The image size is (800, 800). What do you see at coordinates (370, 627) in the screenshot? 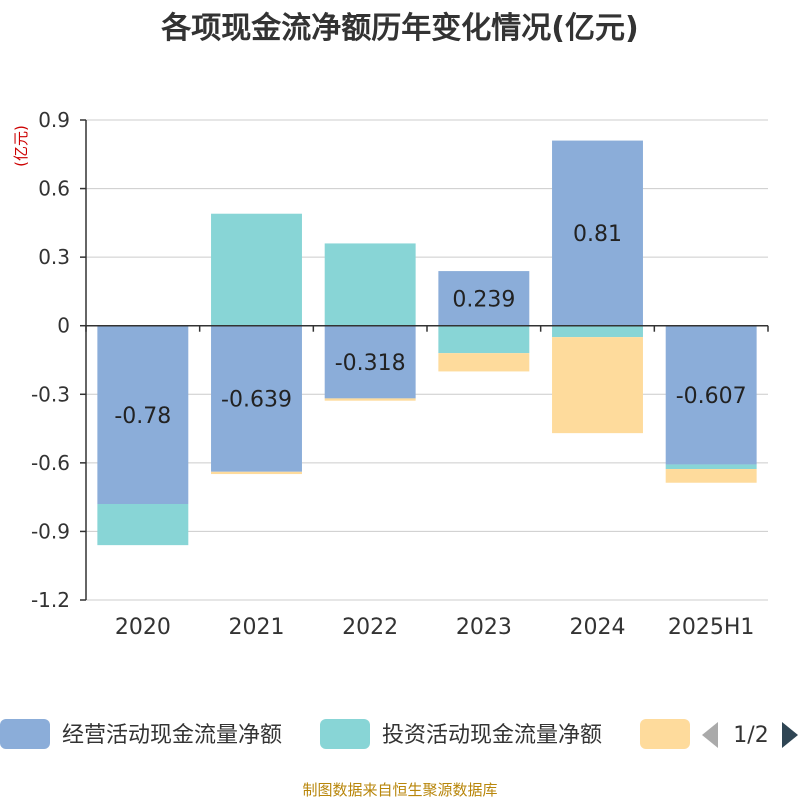
I see `x-tick-label: 2022` at bounding box center [370, 627].